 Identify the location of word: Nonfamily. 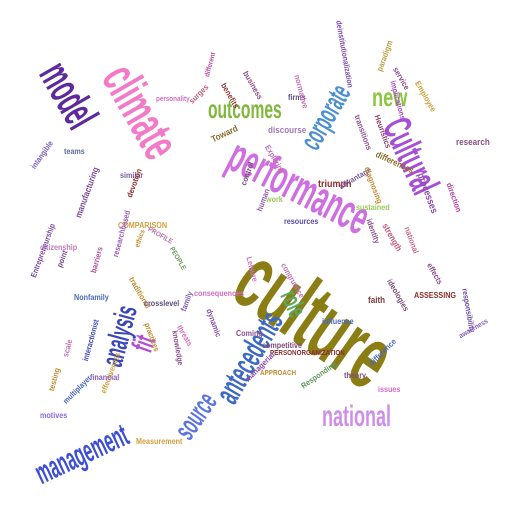
(91, 297).